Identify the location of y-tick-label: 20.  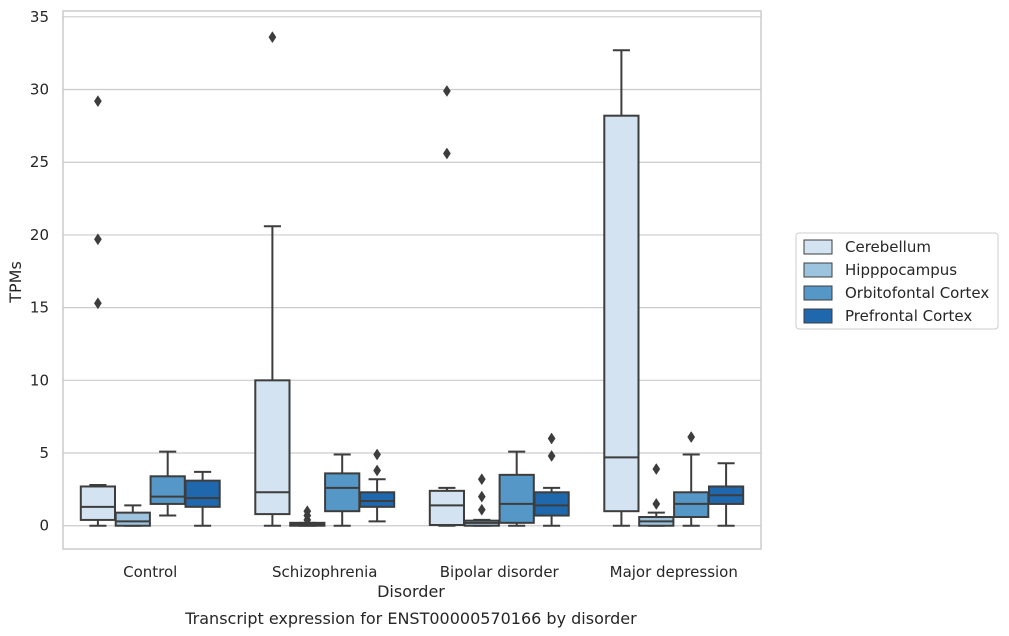
(39, 235).